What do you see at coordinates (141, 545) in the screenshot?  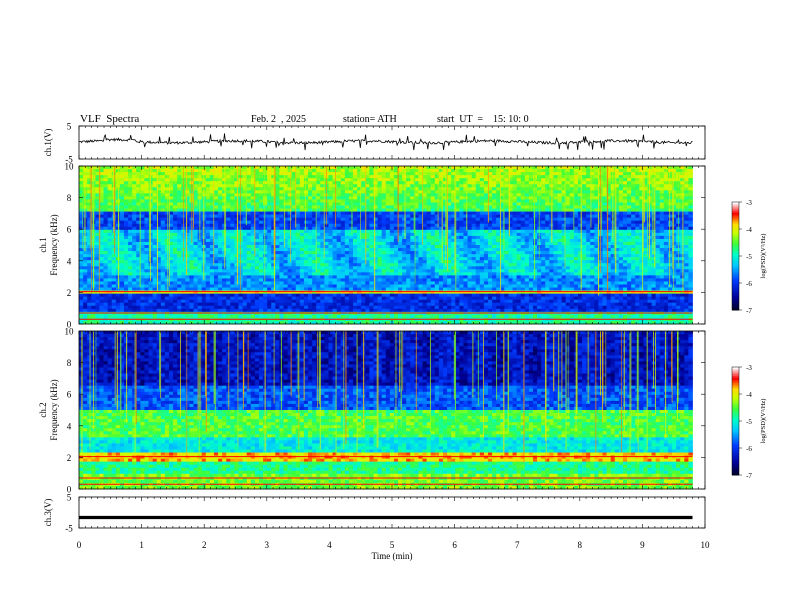 I see `time-tick-label: 1` at bounding box center [141, 545].